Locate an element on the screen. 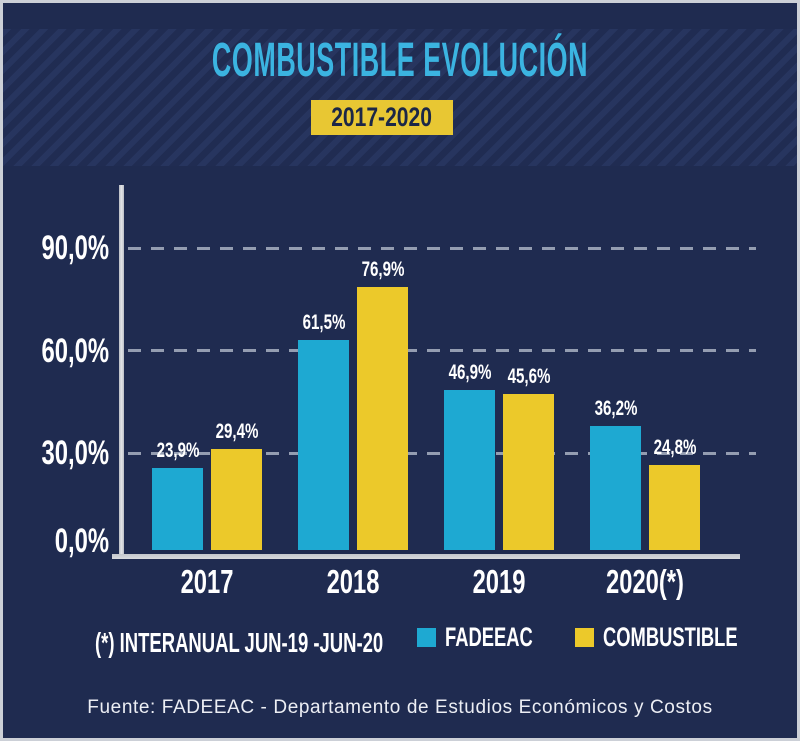 The image size is (800, 741). bar-value-label: 23,9% is located at coordinates (177, 451).